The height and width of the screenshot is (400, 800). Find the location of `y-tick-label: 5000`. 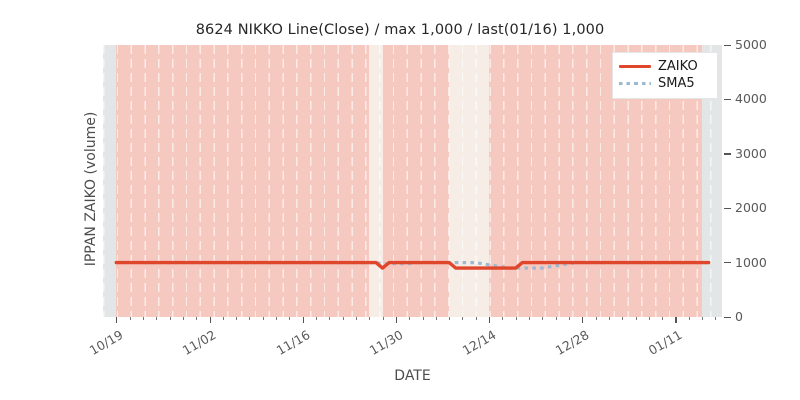

y-tick-label: 5000 is located at coordinates (751, 44).